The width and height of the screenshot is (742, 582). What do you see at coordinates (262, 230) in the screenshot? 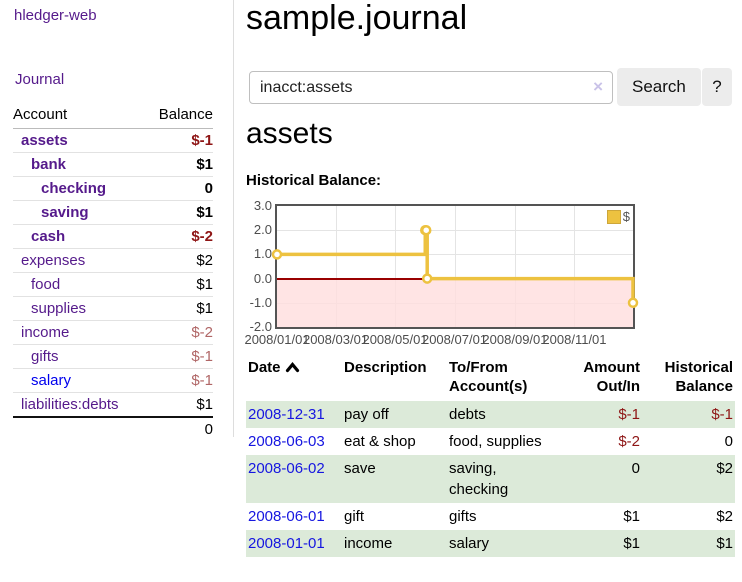
I see `chart-y-tick-label: 2.0` at bounding box center [262, 230].